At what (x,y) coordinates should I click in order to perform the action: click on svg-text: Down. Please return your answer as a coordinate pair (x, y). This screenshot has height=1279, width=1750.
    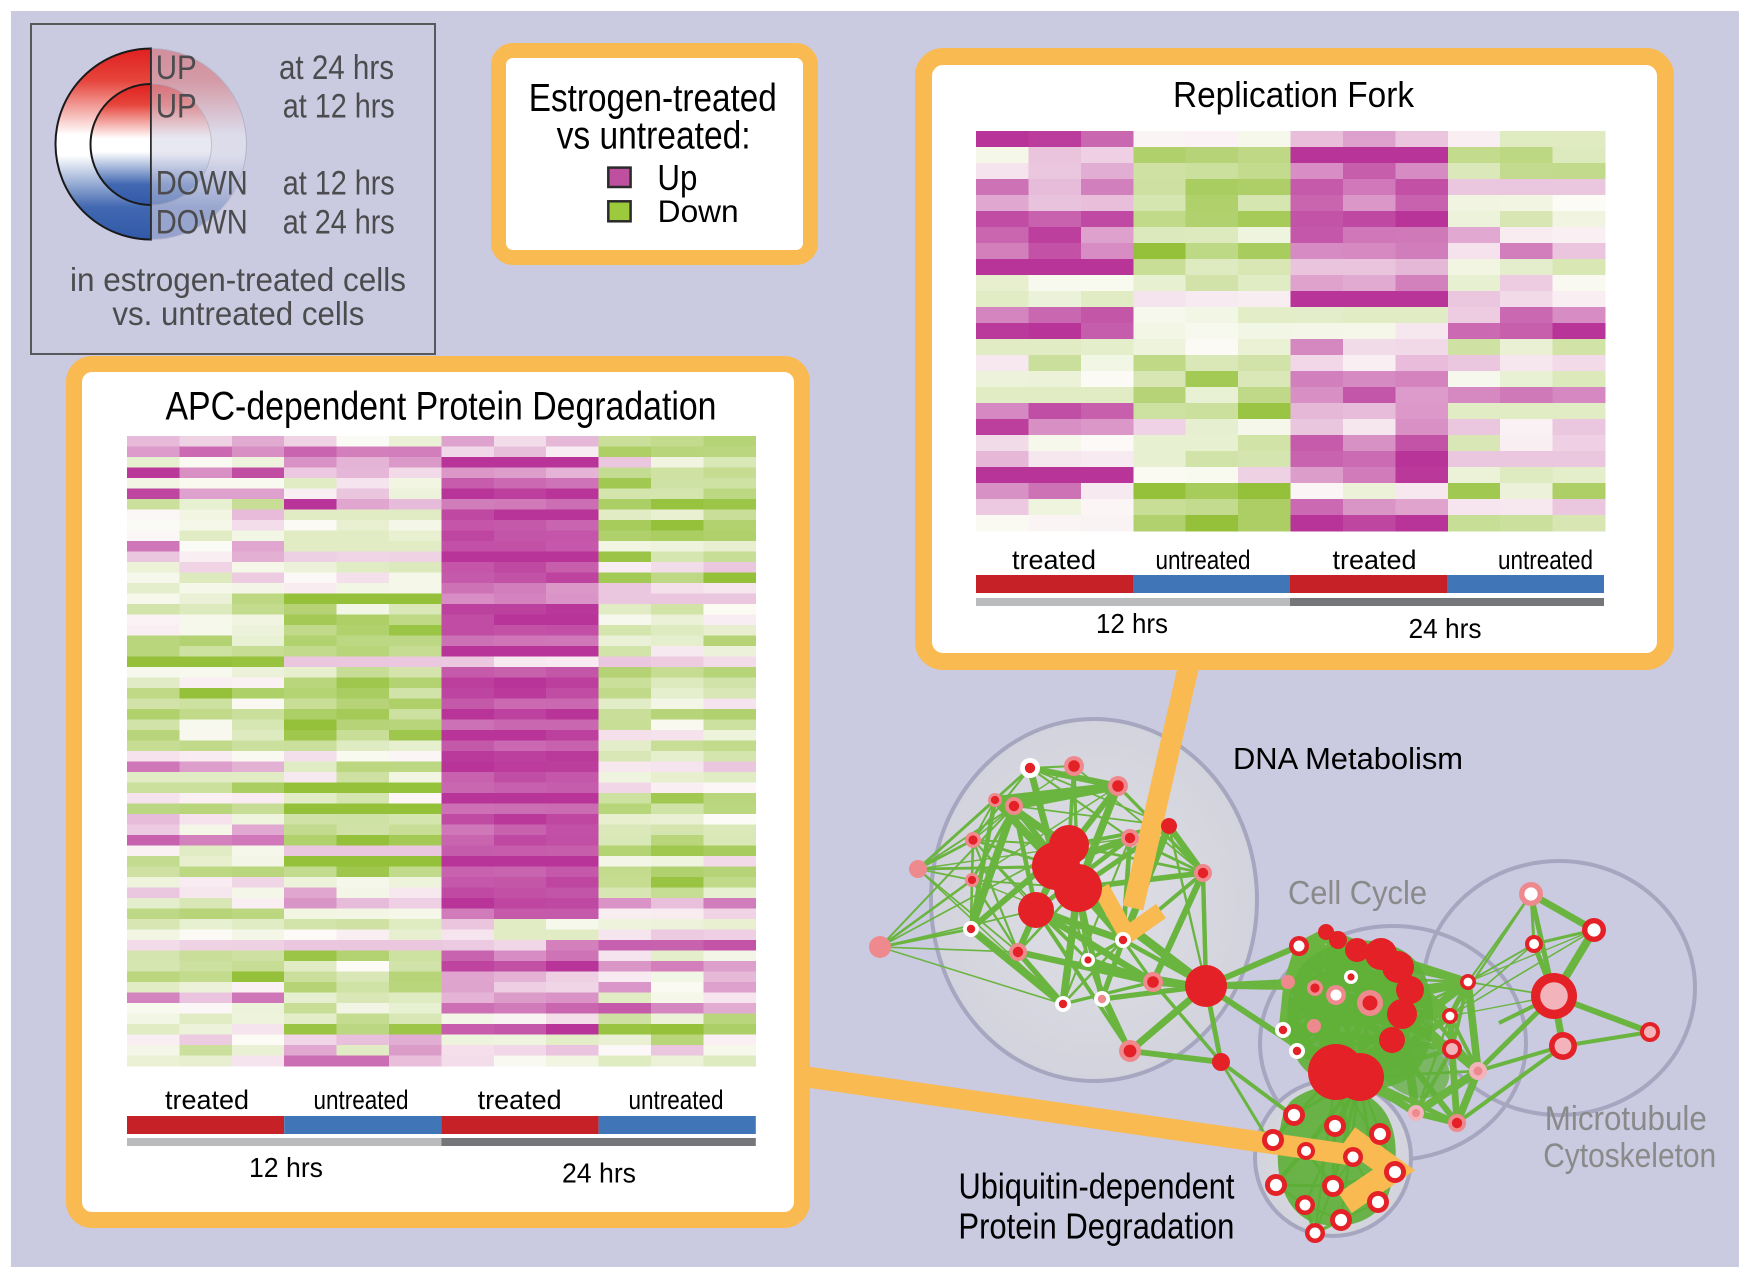
    Looking at the image, I should click on (698, 211).